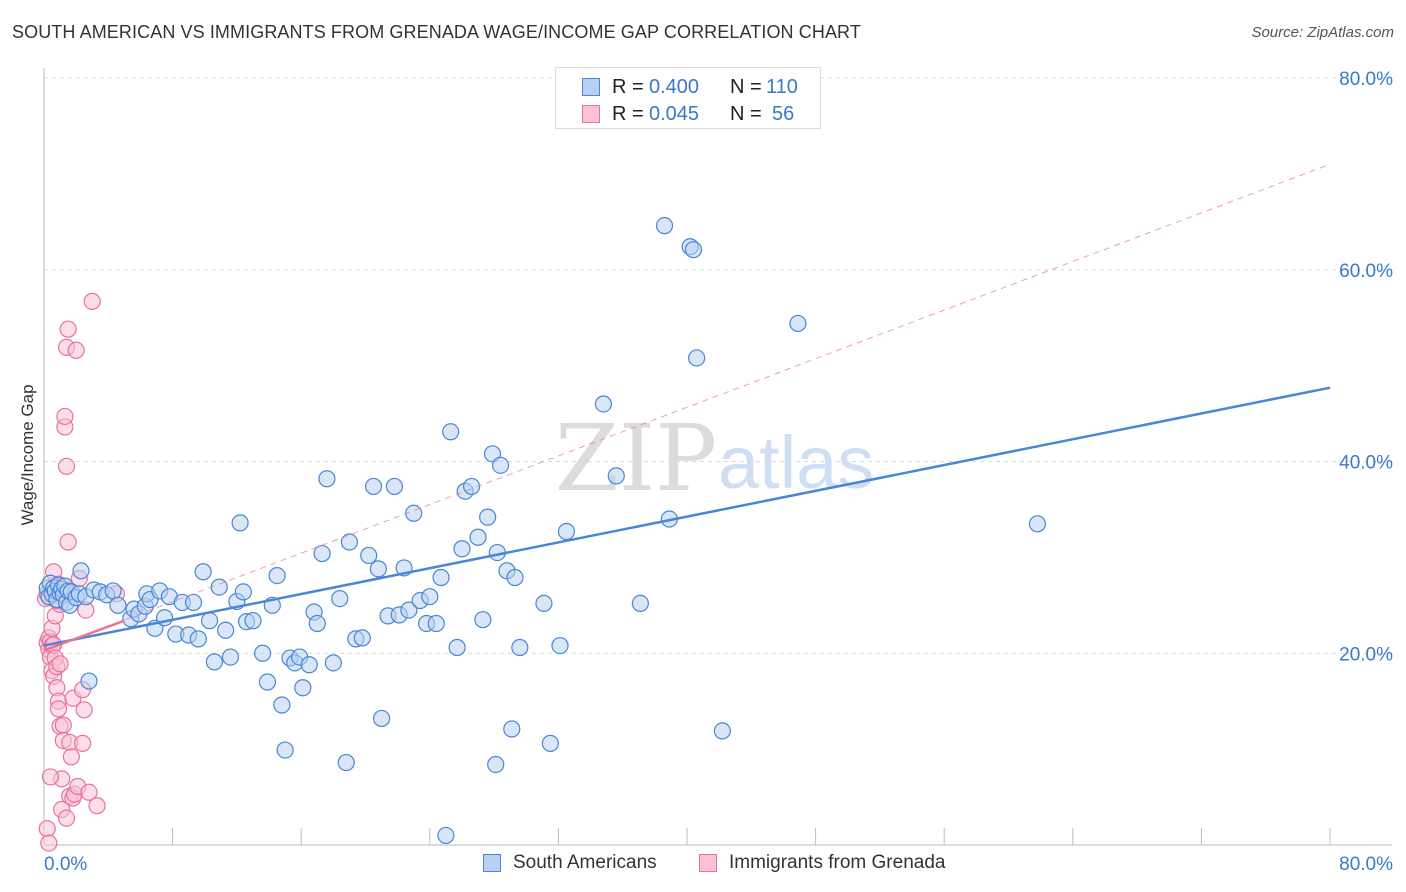 This screenshot has height=892, width=1406. Describe the element at coordinates (674, 87) in the screenshot. I see `legend-r-value: 0.400` at that location.